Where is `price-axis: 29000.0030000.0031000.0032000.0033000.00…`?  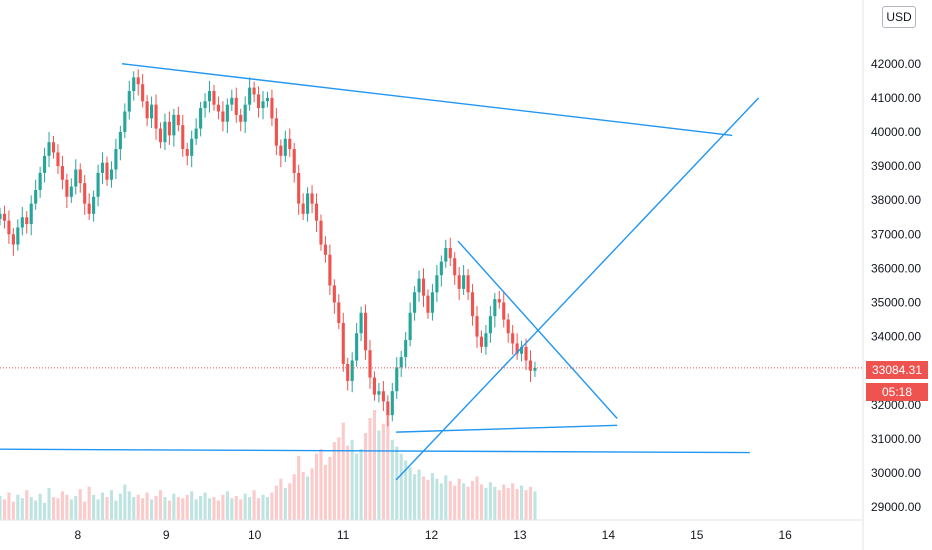 price-axis: 29000.0030000.0031000.0032000.0033000.00… is located at coordinates (896, 285).